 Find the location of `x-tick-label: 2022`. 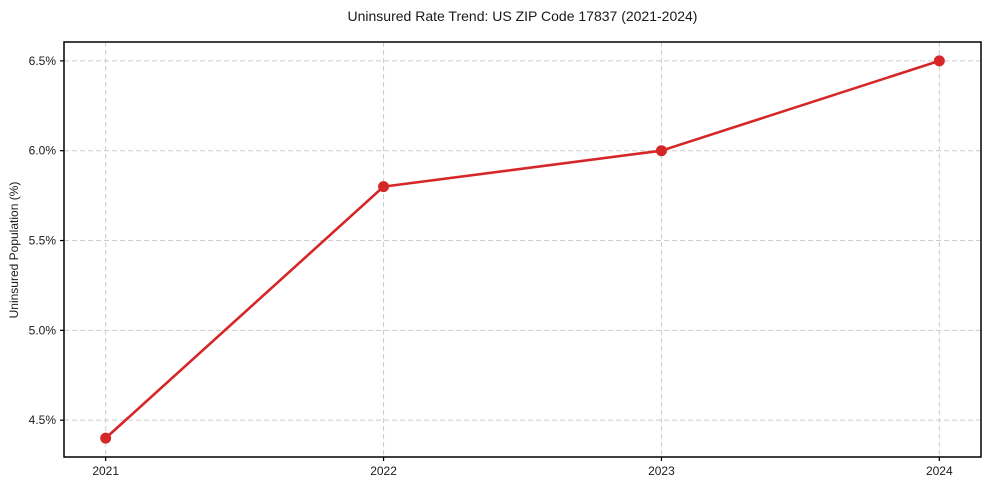

x-tick-label: 2022 is located at coordinates (383, 471).